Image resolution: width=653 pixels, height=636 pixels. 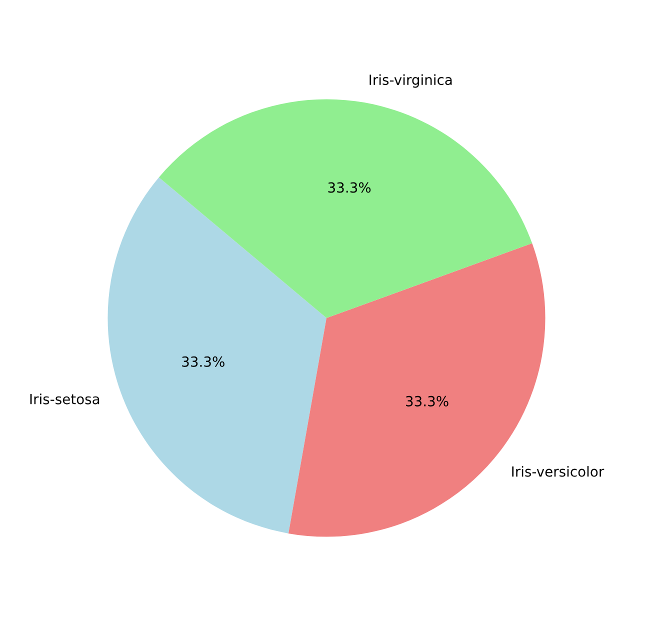 I want to click on slice-label: Iris-setosa, so click(x=65, y=399).